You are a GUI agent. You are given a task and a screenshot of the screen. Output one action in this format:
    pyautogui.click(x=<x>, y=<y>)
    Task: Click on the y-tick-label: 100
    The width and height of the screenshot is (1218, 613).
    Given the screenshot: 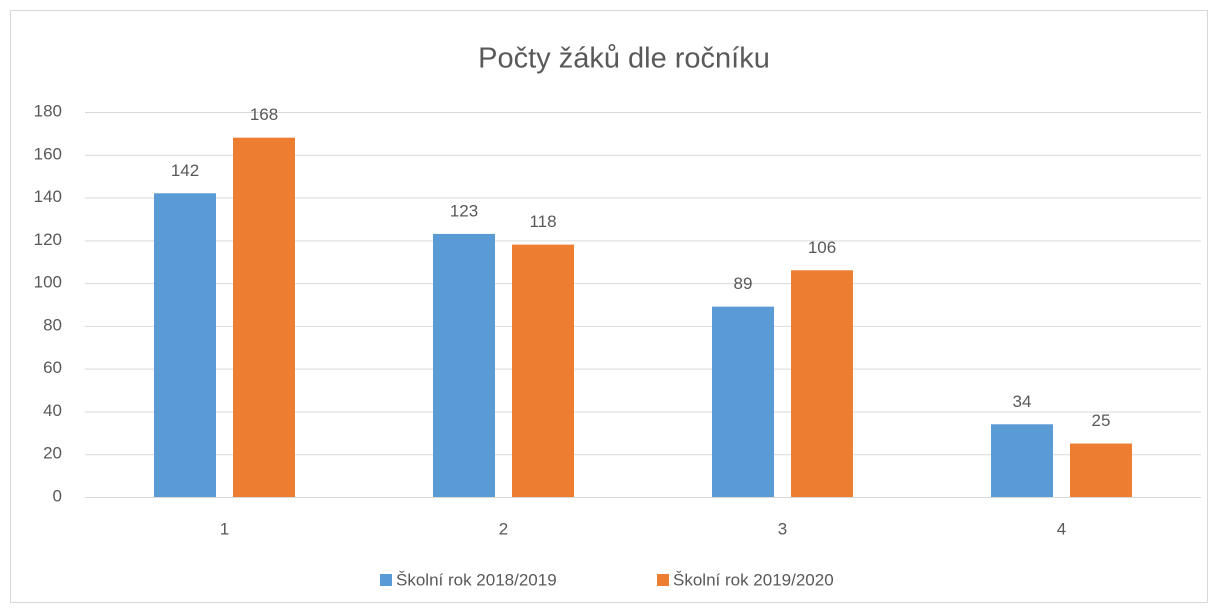 What is the action you would take?
    pyautogui.click(x=48, y=282)
    